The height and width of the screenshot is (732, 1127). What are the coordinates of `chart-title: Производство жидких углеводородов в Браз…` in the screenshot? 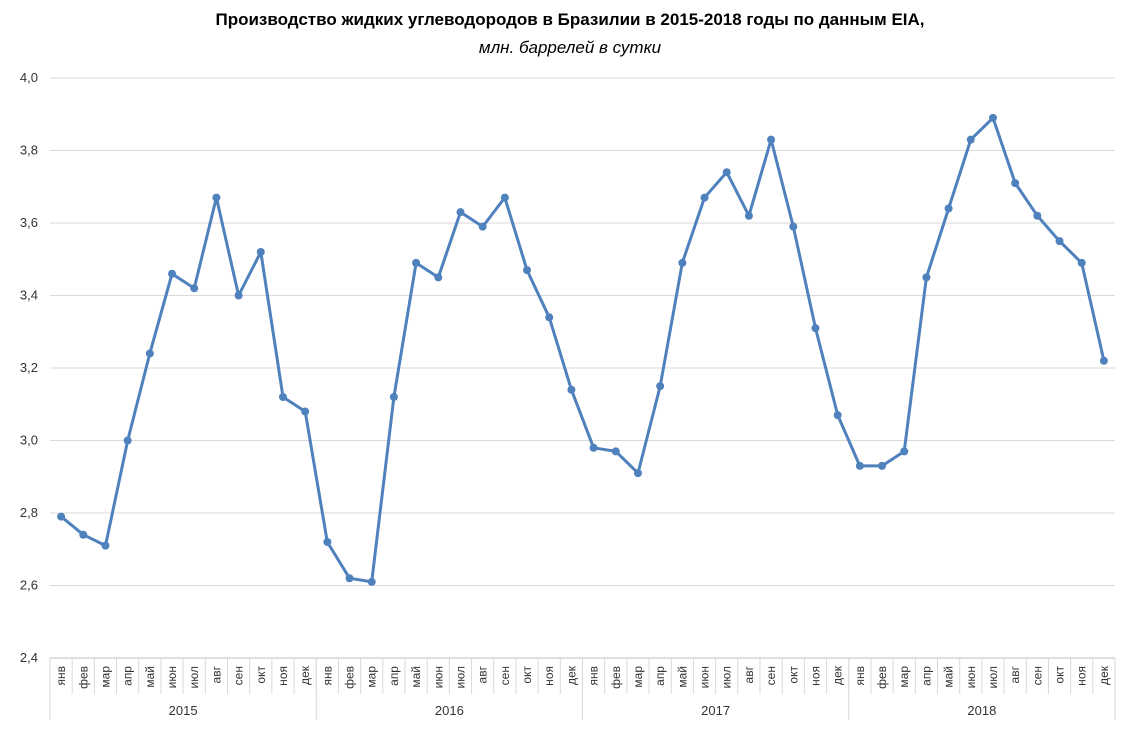 It's located at (570, 19).